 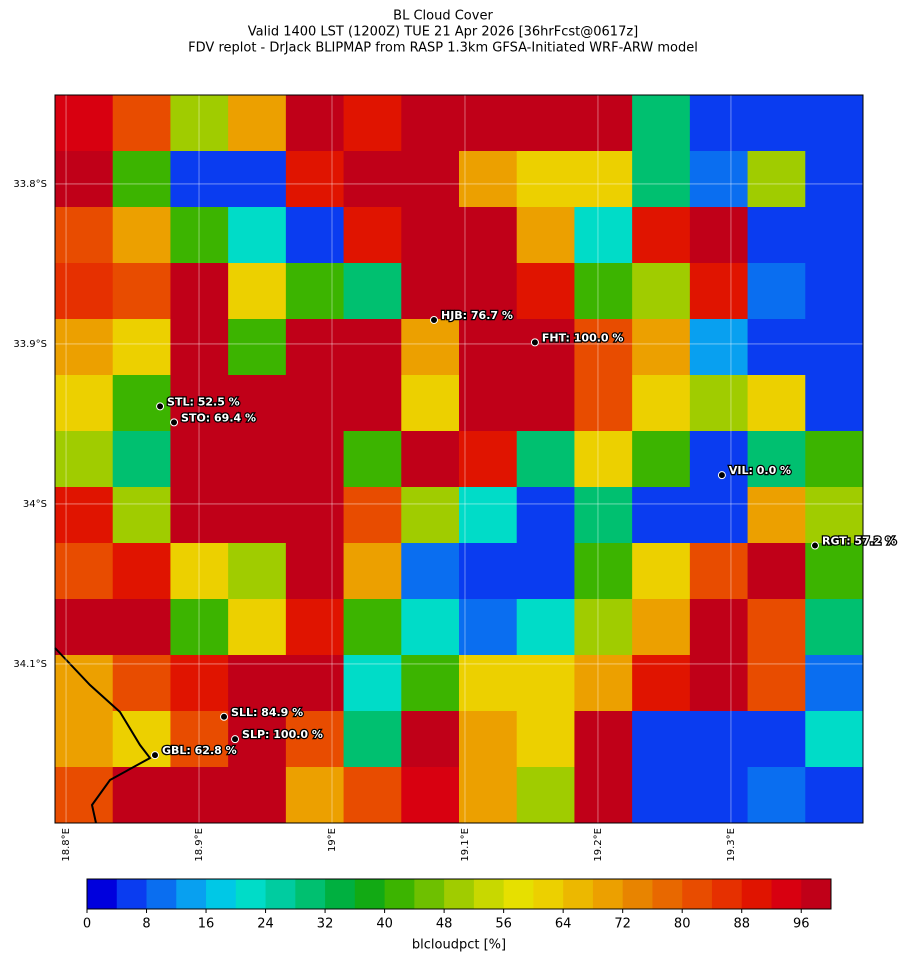 What do you see at coordinates (199, 750) in the screenshot?
I see `station-label: GBL: 62.8 %` at bounding box center [199, 750].